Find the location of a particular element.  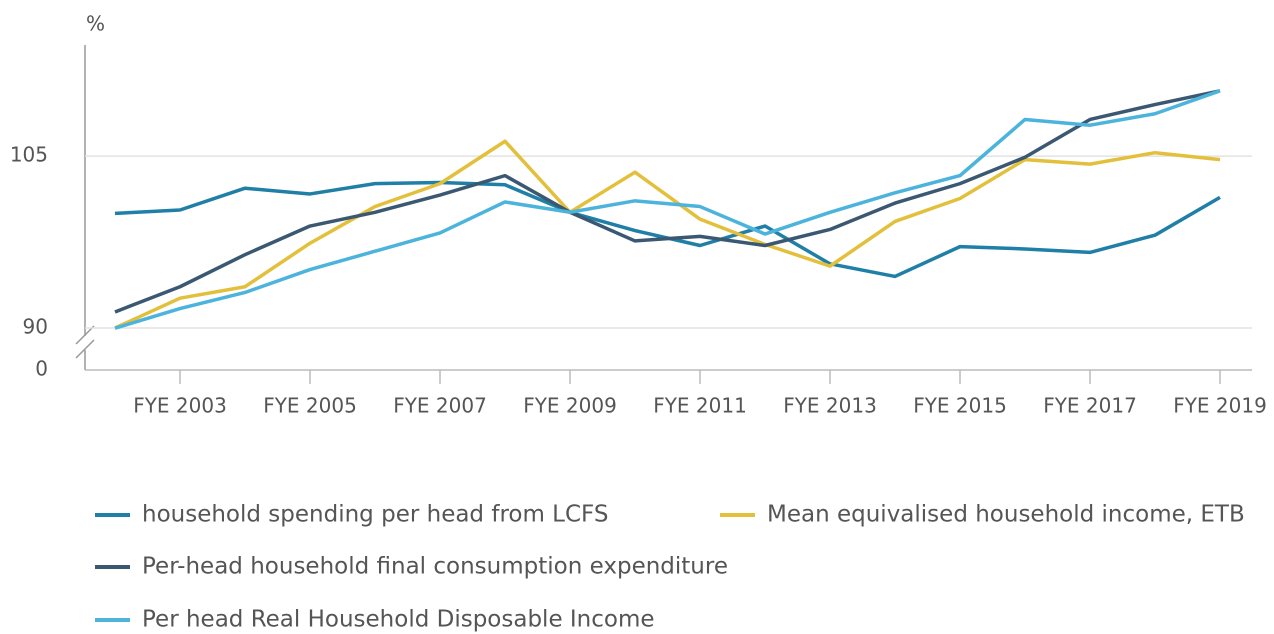

y-tick-label: 90 is located at coordinates (35, 327).